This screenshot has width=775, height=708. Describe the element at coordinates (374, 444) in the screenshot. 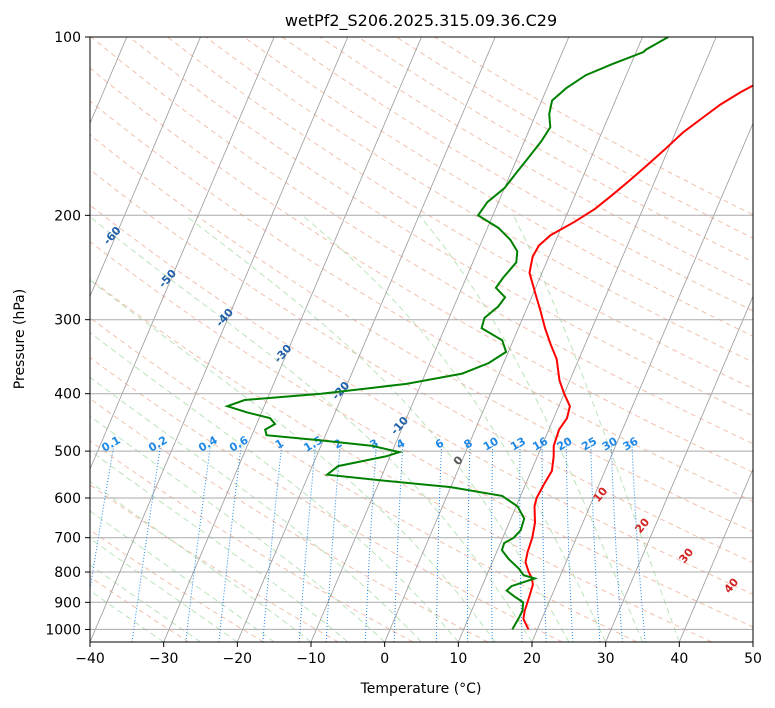

I see `mixing-ratio-label: 3` at that location.